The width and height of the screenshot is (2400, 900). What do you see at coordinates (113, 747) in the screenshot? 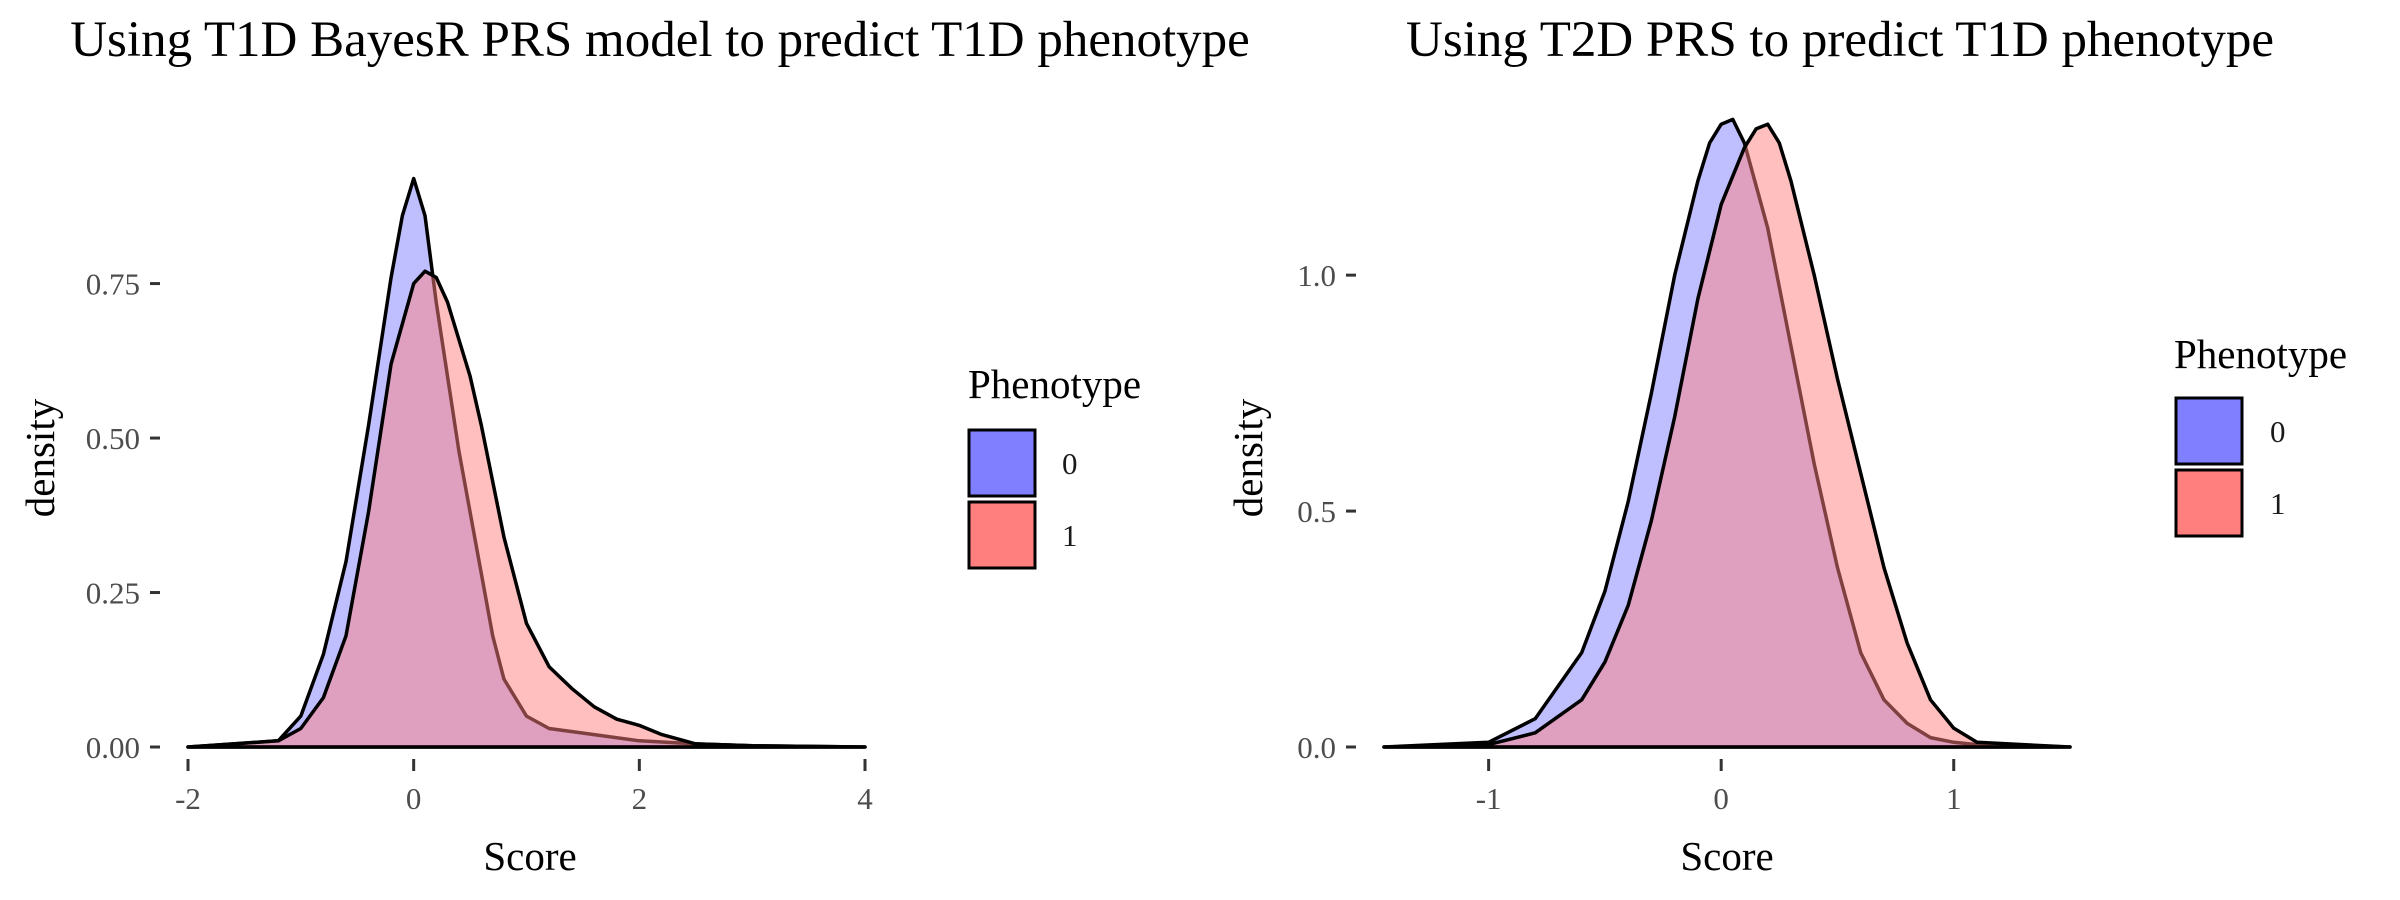
I see `y-tick-label: 0.00` at bounding box center [113, 747].